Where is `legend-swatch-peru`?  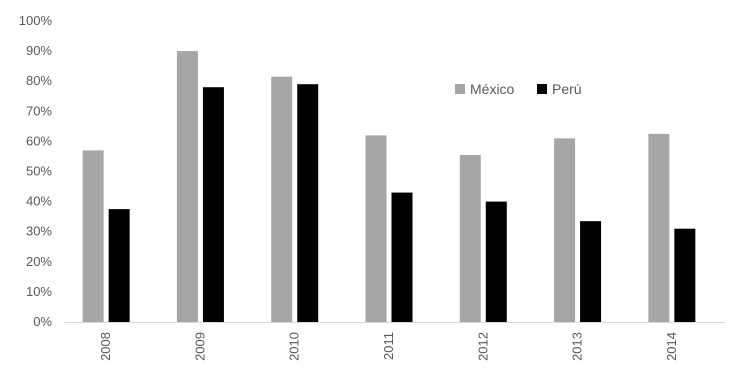
legend-swatch-peru is located at coordinates (542, 89).